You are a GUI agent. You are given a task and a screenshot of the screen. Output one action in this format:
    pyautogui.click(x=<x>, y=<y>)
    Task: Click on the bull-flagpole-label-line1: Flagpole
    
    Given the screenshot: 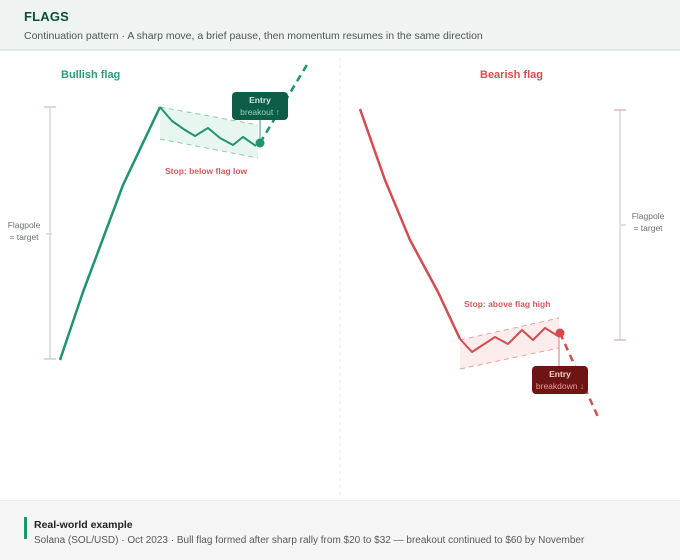 What is the action you would take?
    pyautogui.click(x=24, y=225)
    